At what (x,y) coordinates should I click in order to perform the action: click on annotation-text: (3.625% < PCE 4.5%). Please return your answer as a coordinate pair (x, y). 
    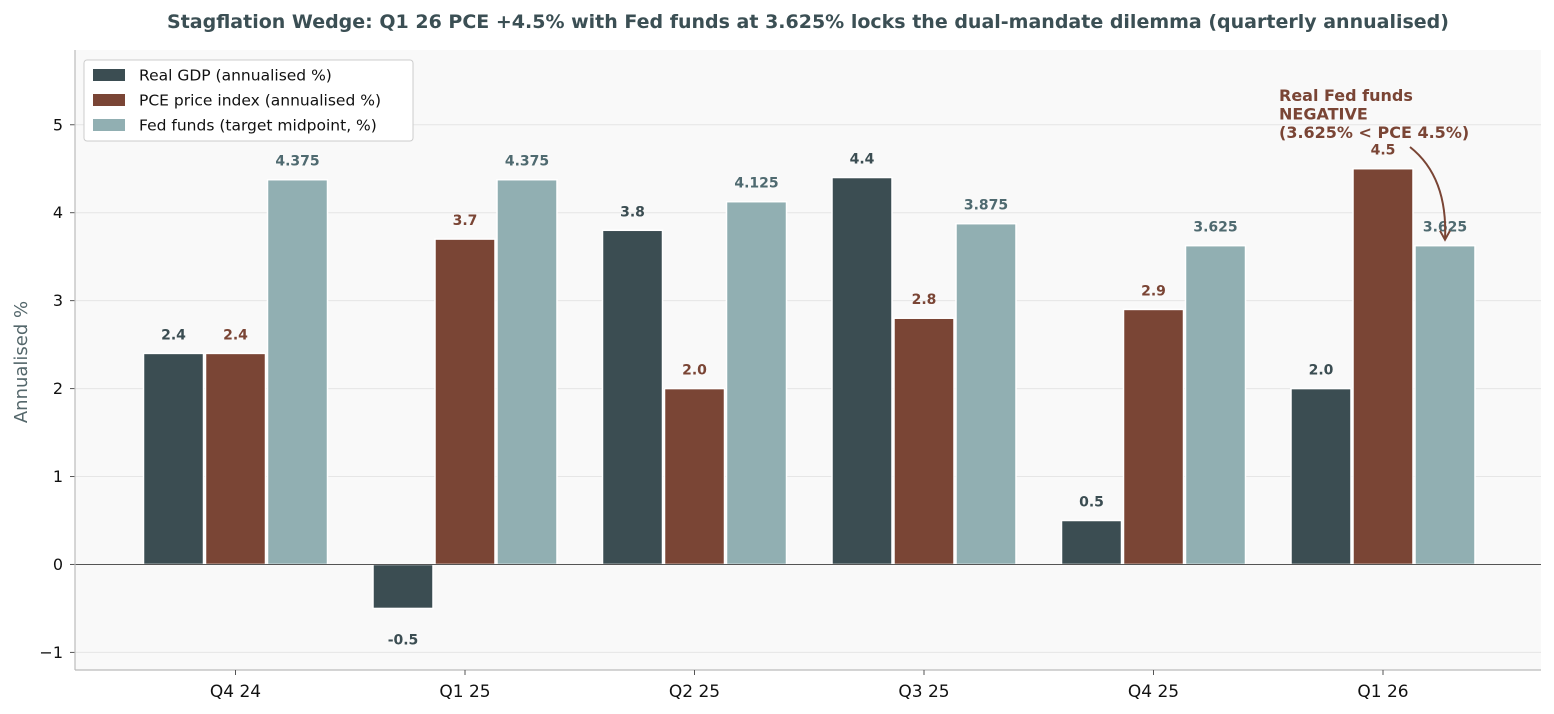
    Looking at the image, I should click on (1374, 132).